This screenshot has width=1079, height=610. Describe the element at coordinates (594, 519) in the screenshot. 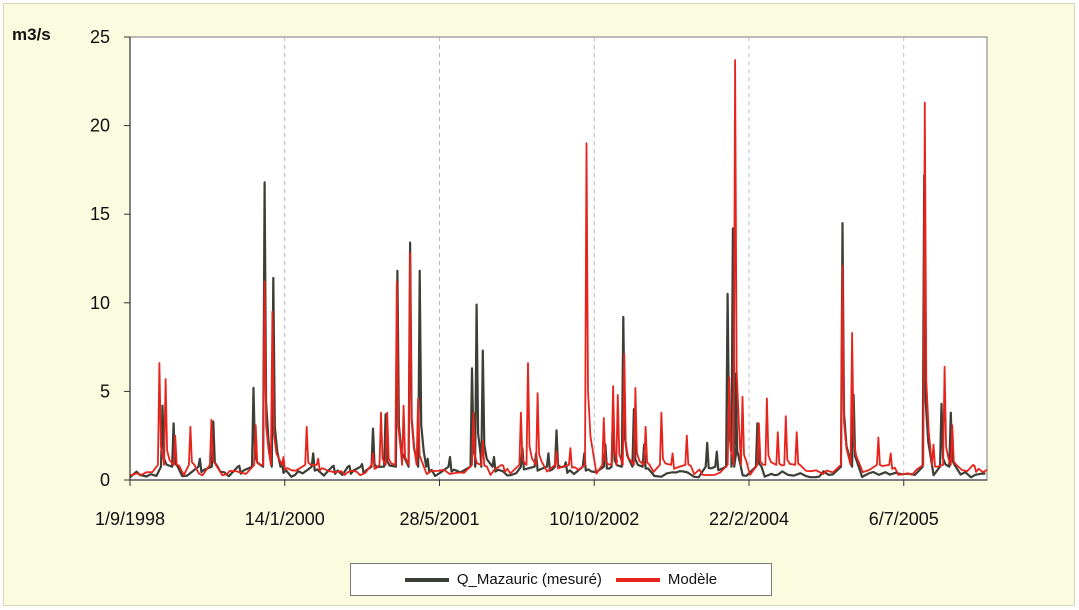

I see `x-tick-label: 10/10/2002` at that location.